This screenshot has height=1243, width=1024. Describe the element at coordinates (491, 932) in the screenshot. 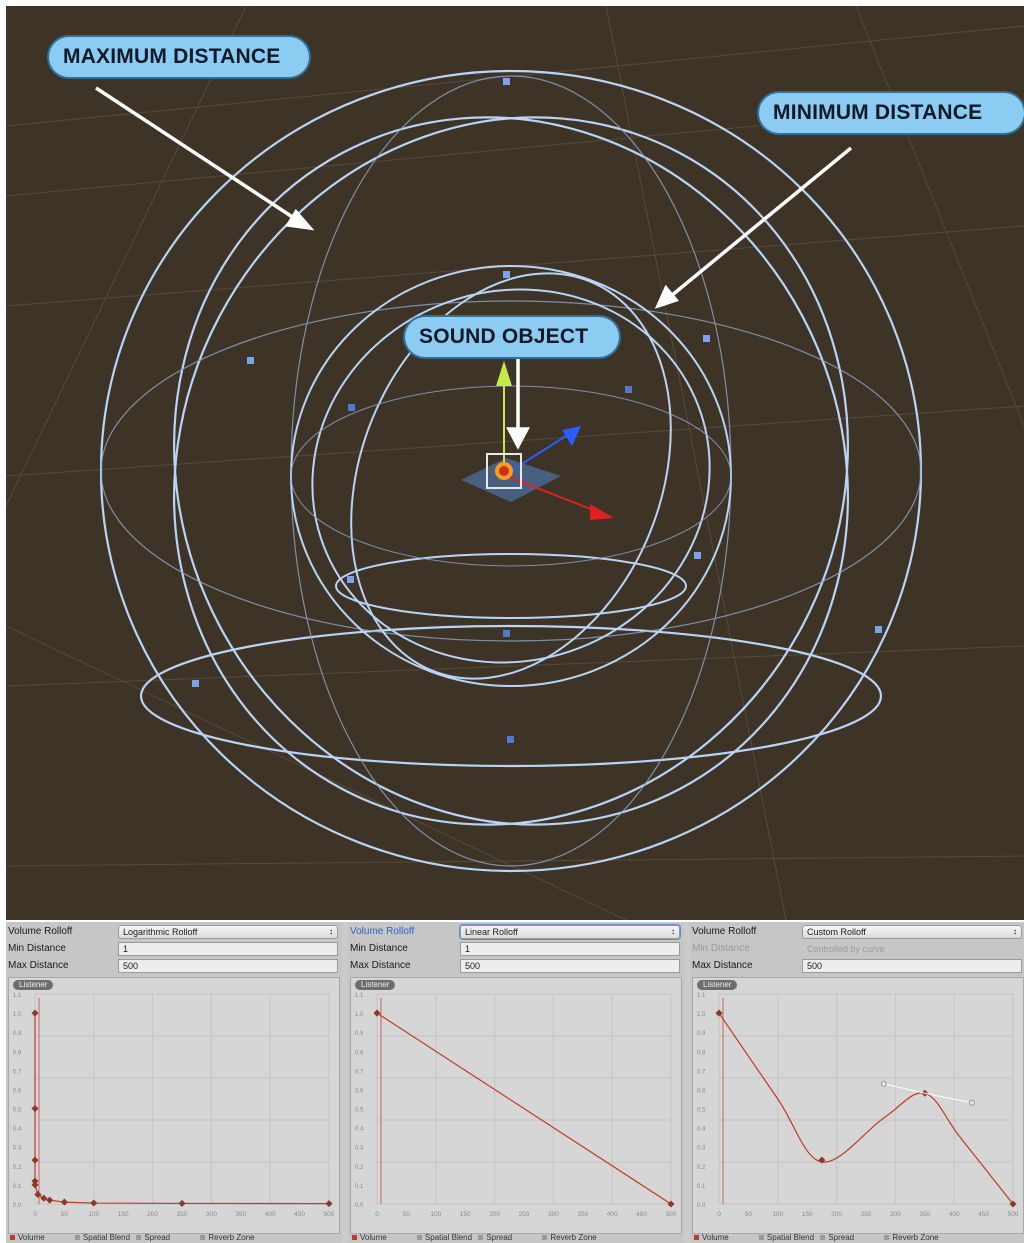

I see `volume-rolloff-value: Linear Rolloff` at that location.